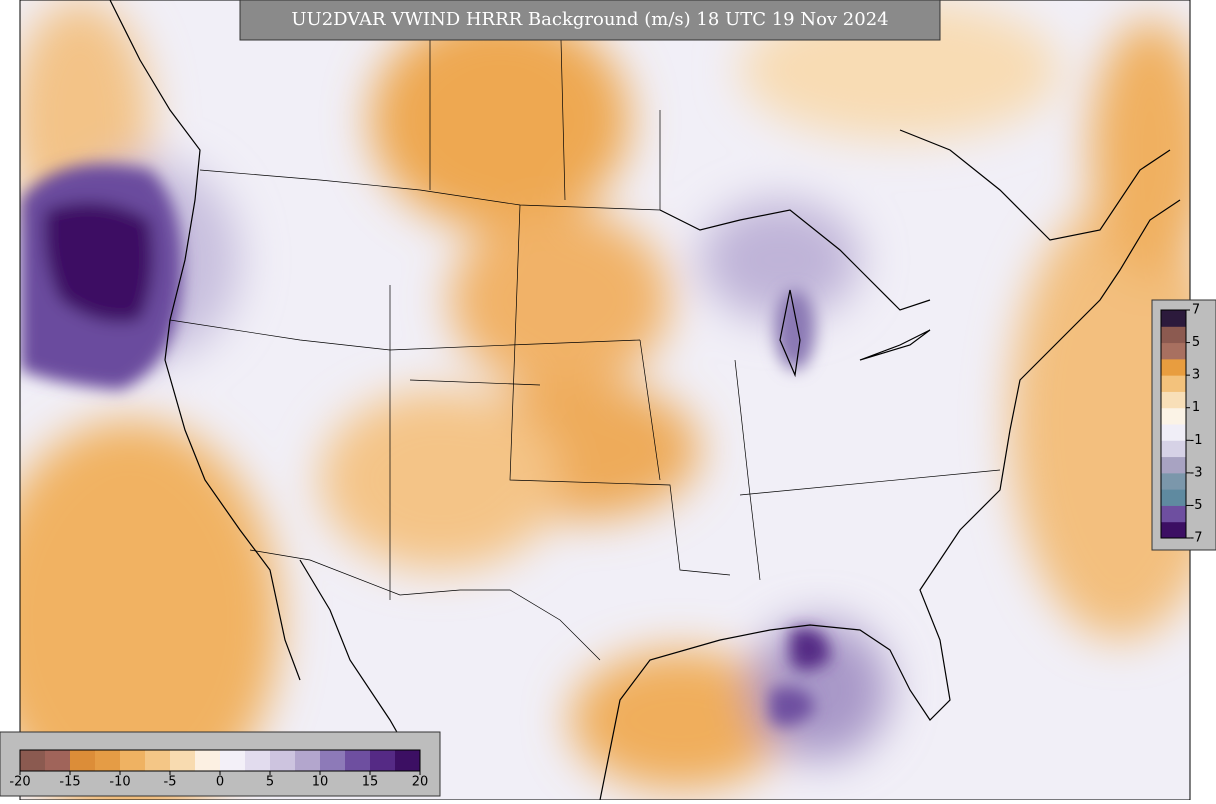  I want to click on tick-label: 3, so click(1196, 375).